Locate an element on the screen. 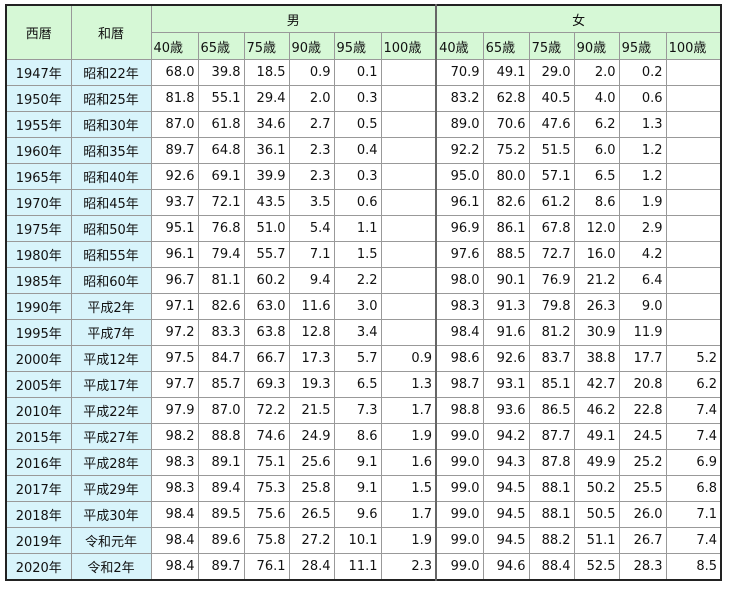 This screenshot has height=590, width=730. rate-cell: 81.2 is located at coordinates (551, 332).